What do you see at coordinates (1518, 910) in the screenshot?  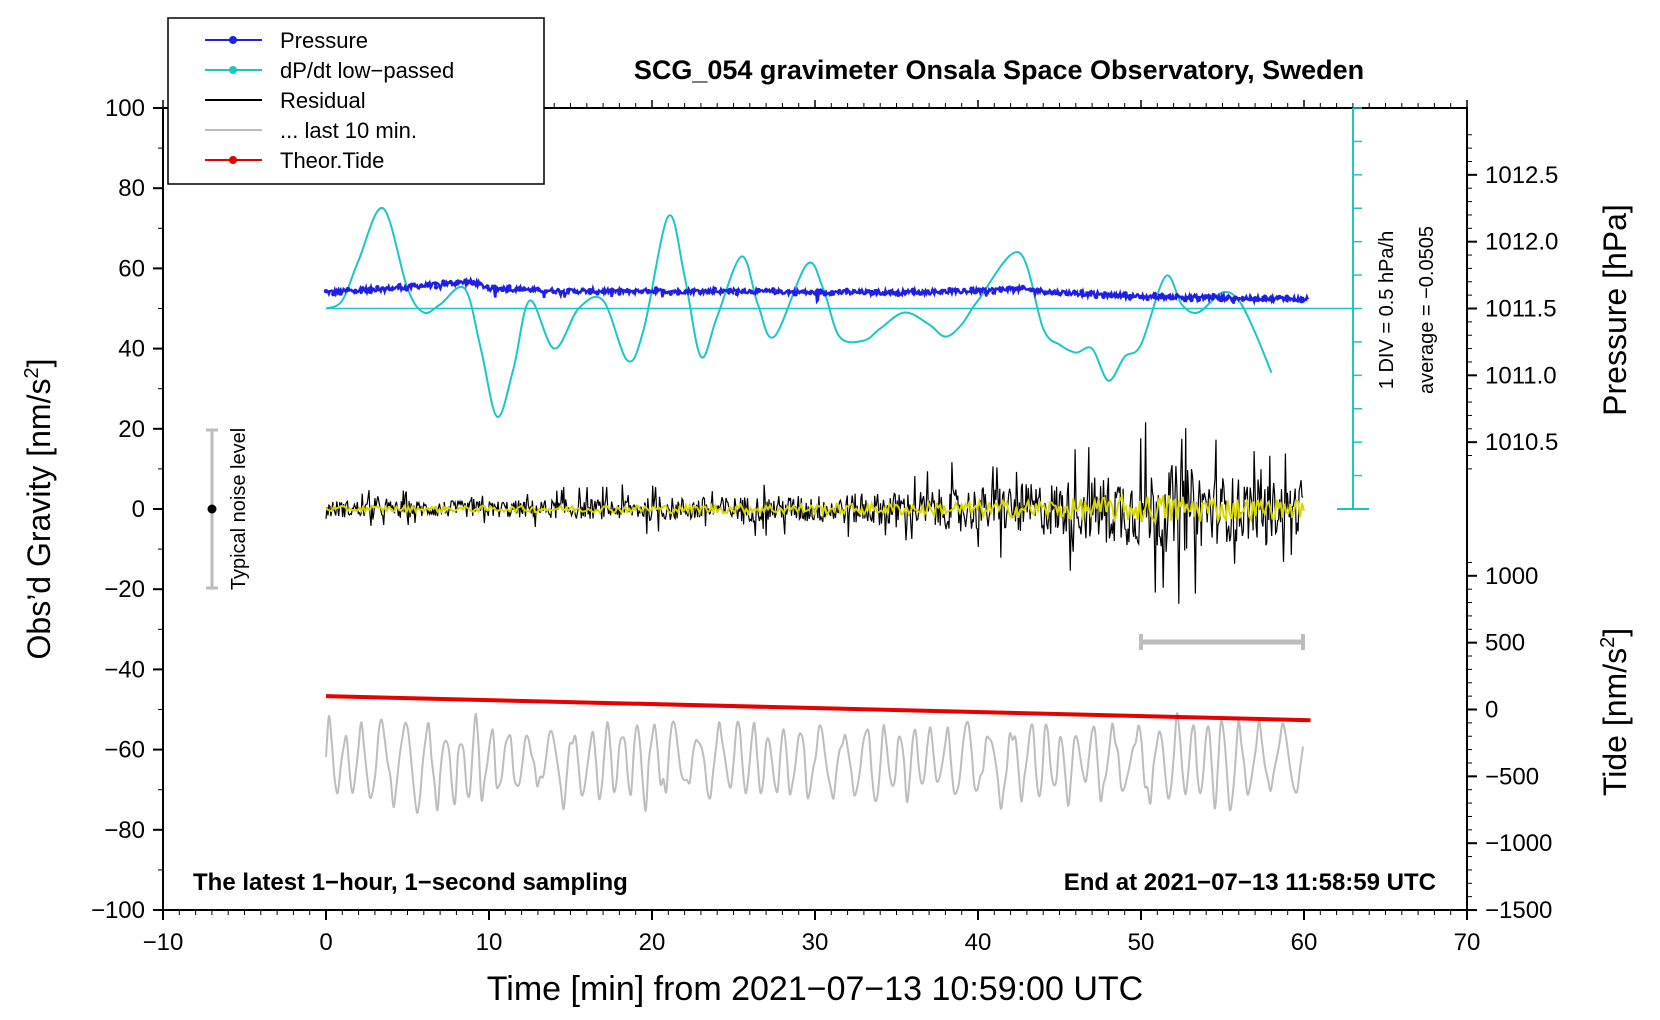 I see `tide-tick-label: −1500` at bounding box center [1518, 910].